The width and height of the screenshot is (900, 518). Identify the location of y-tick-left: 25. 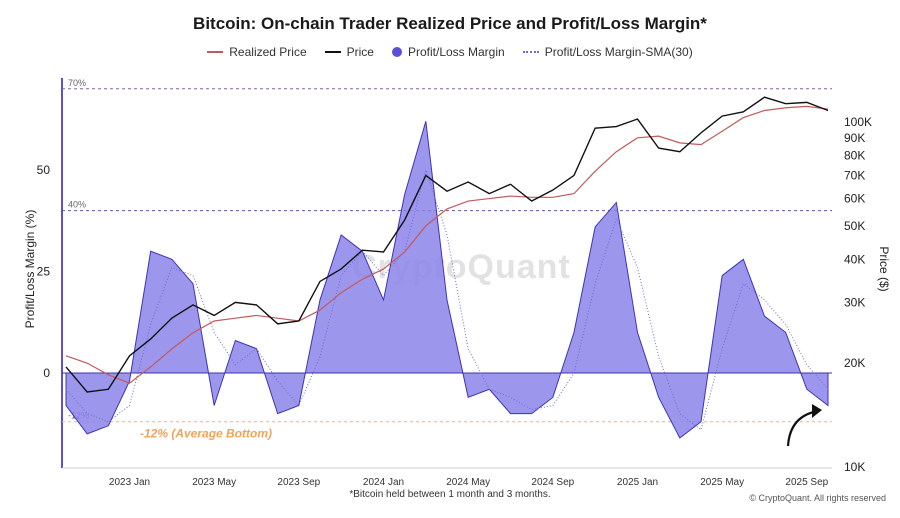
(44, 272).